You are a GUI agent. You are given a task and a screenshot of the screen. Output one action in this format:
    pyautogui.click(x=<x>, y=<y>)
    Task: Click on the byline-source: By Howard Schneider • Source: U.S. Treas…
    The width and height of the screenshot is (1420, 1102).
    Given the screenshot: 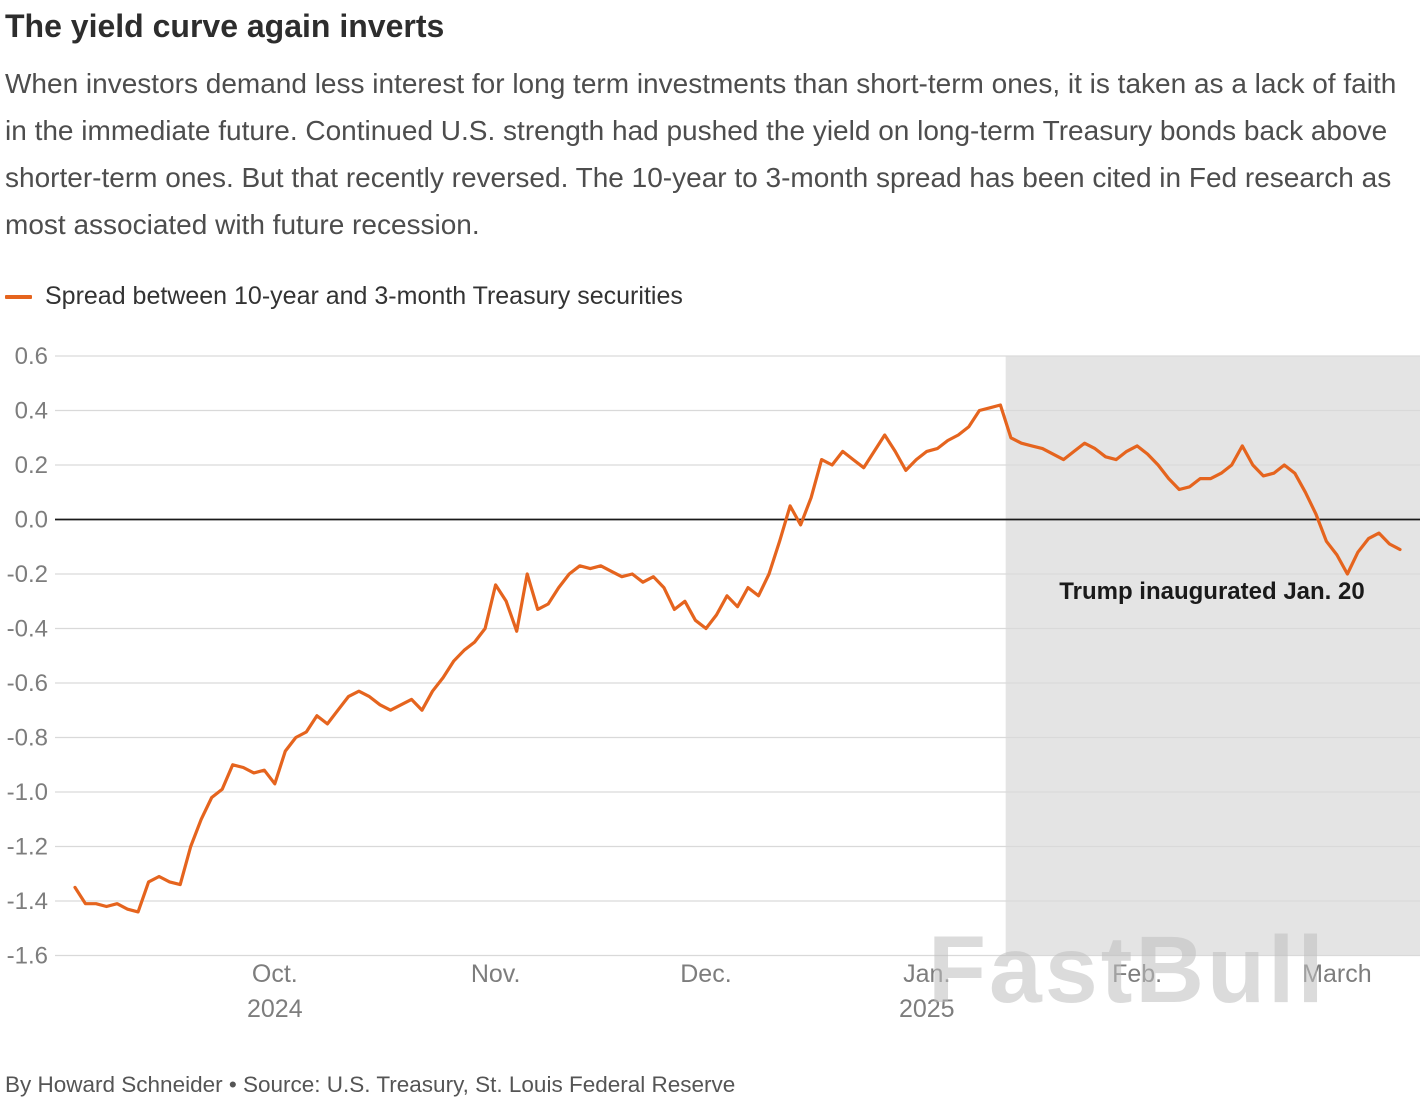 What is the action you would take?
    pyautogui.click(x=370, y=1084)
    